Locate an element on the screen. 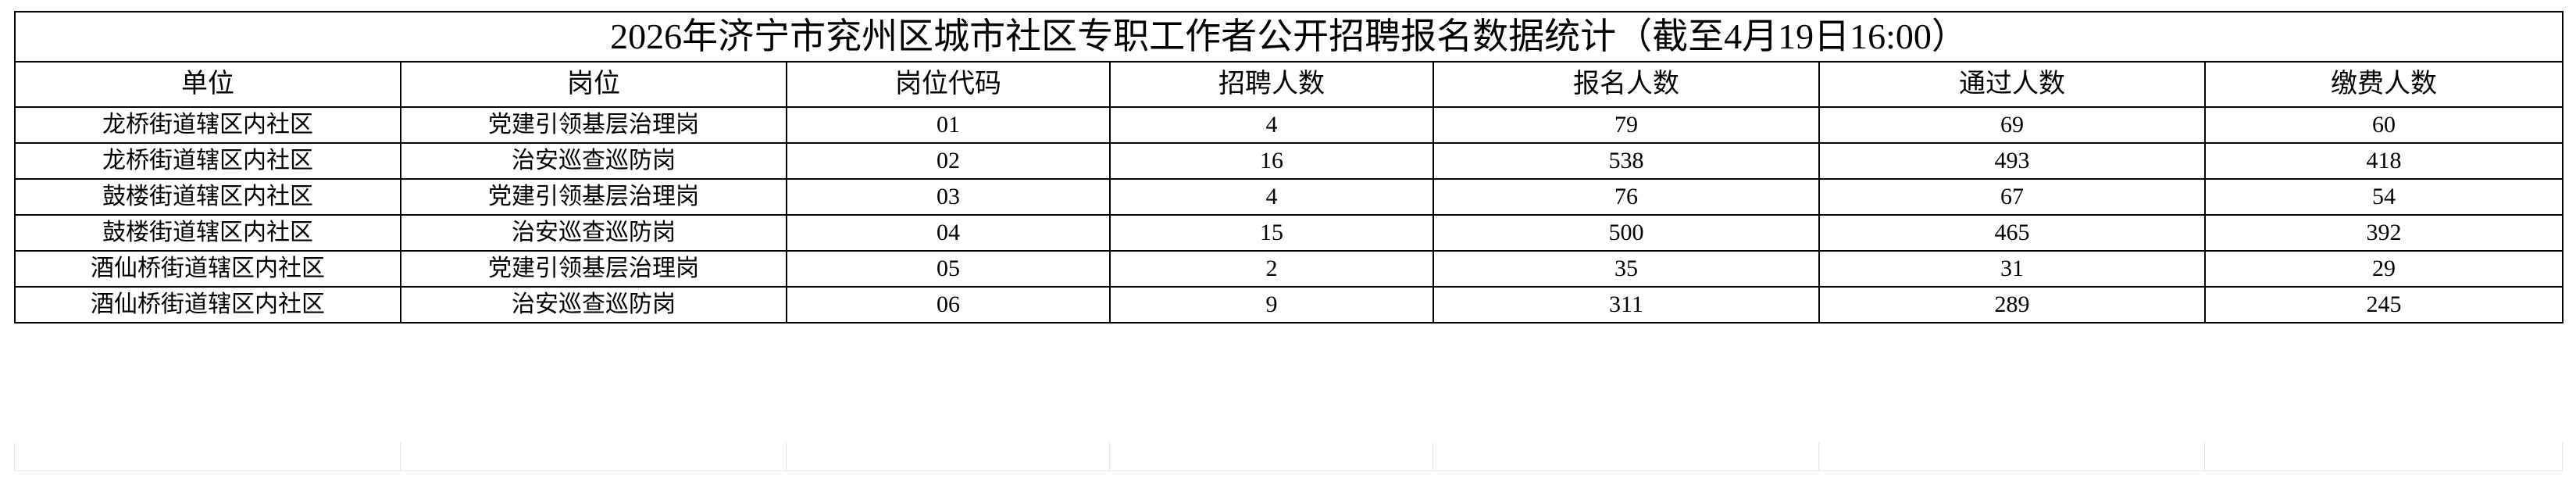 The height and width of the screenshot is (497, 2576). column-header-paid-count: 缴费人数 is located at coordinates (2383, 84).